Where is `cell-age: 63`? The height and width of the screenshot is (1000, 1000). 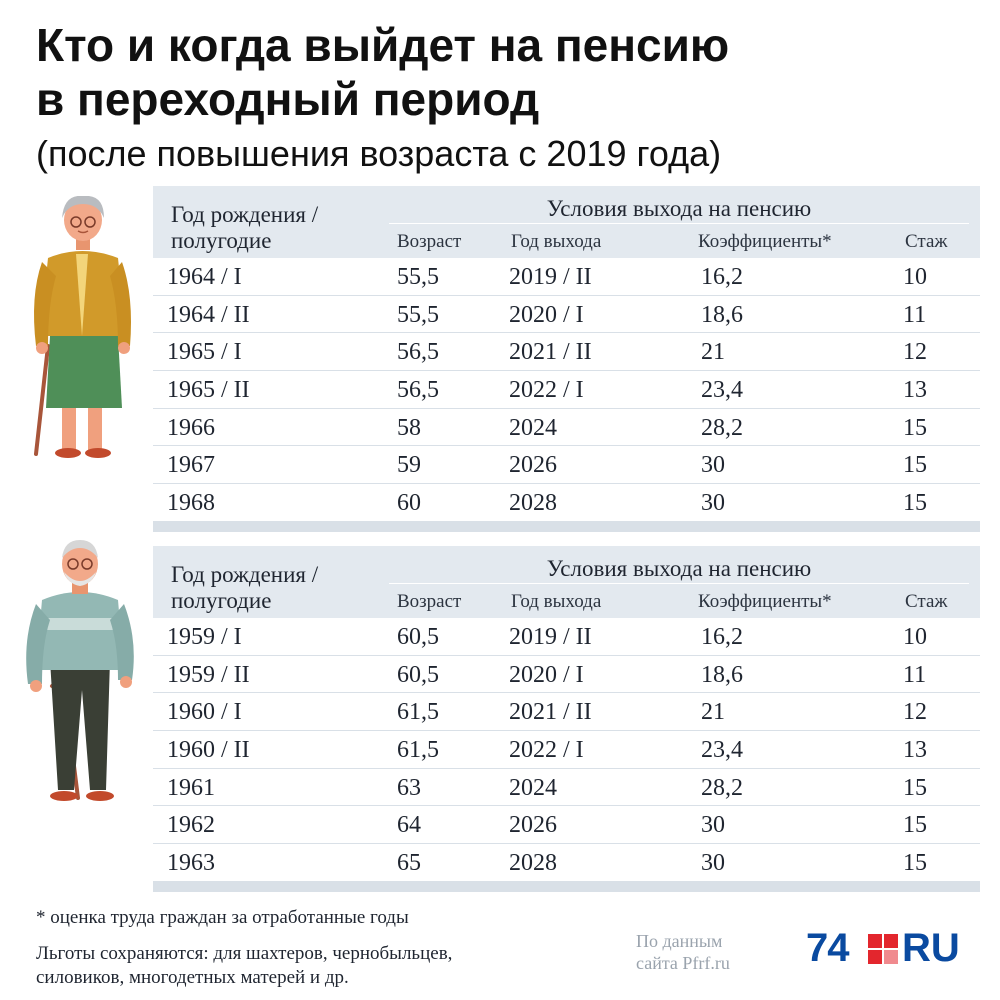 cell-age: 63 is located at coordinates (409, 787).